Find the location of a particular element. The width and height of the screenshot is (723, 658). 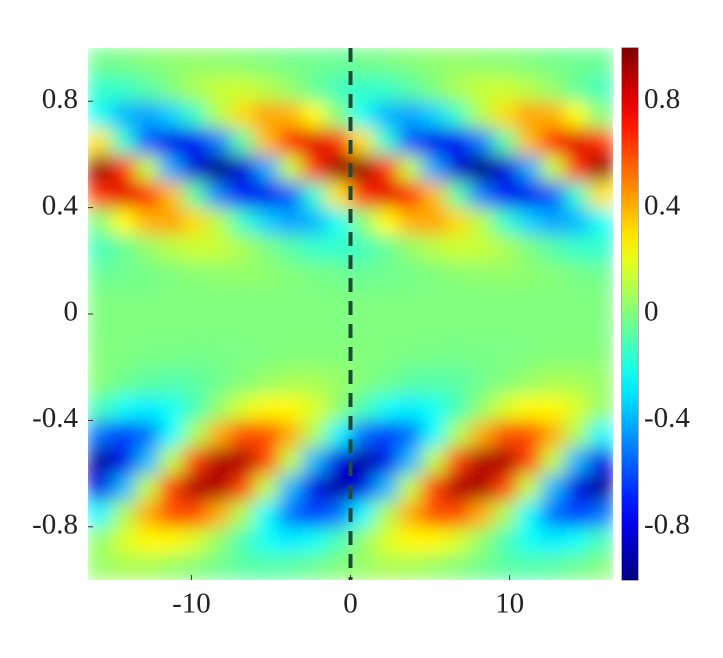

y-tick-label: 0 is located at coordinates (71, 312).